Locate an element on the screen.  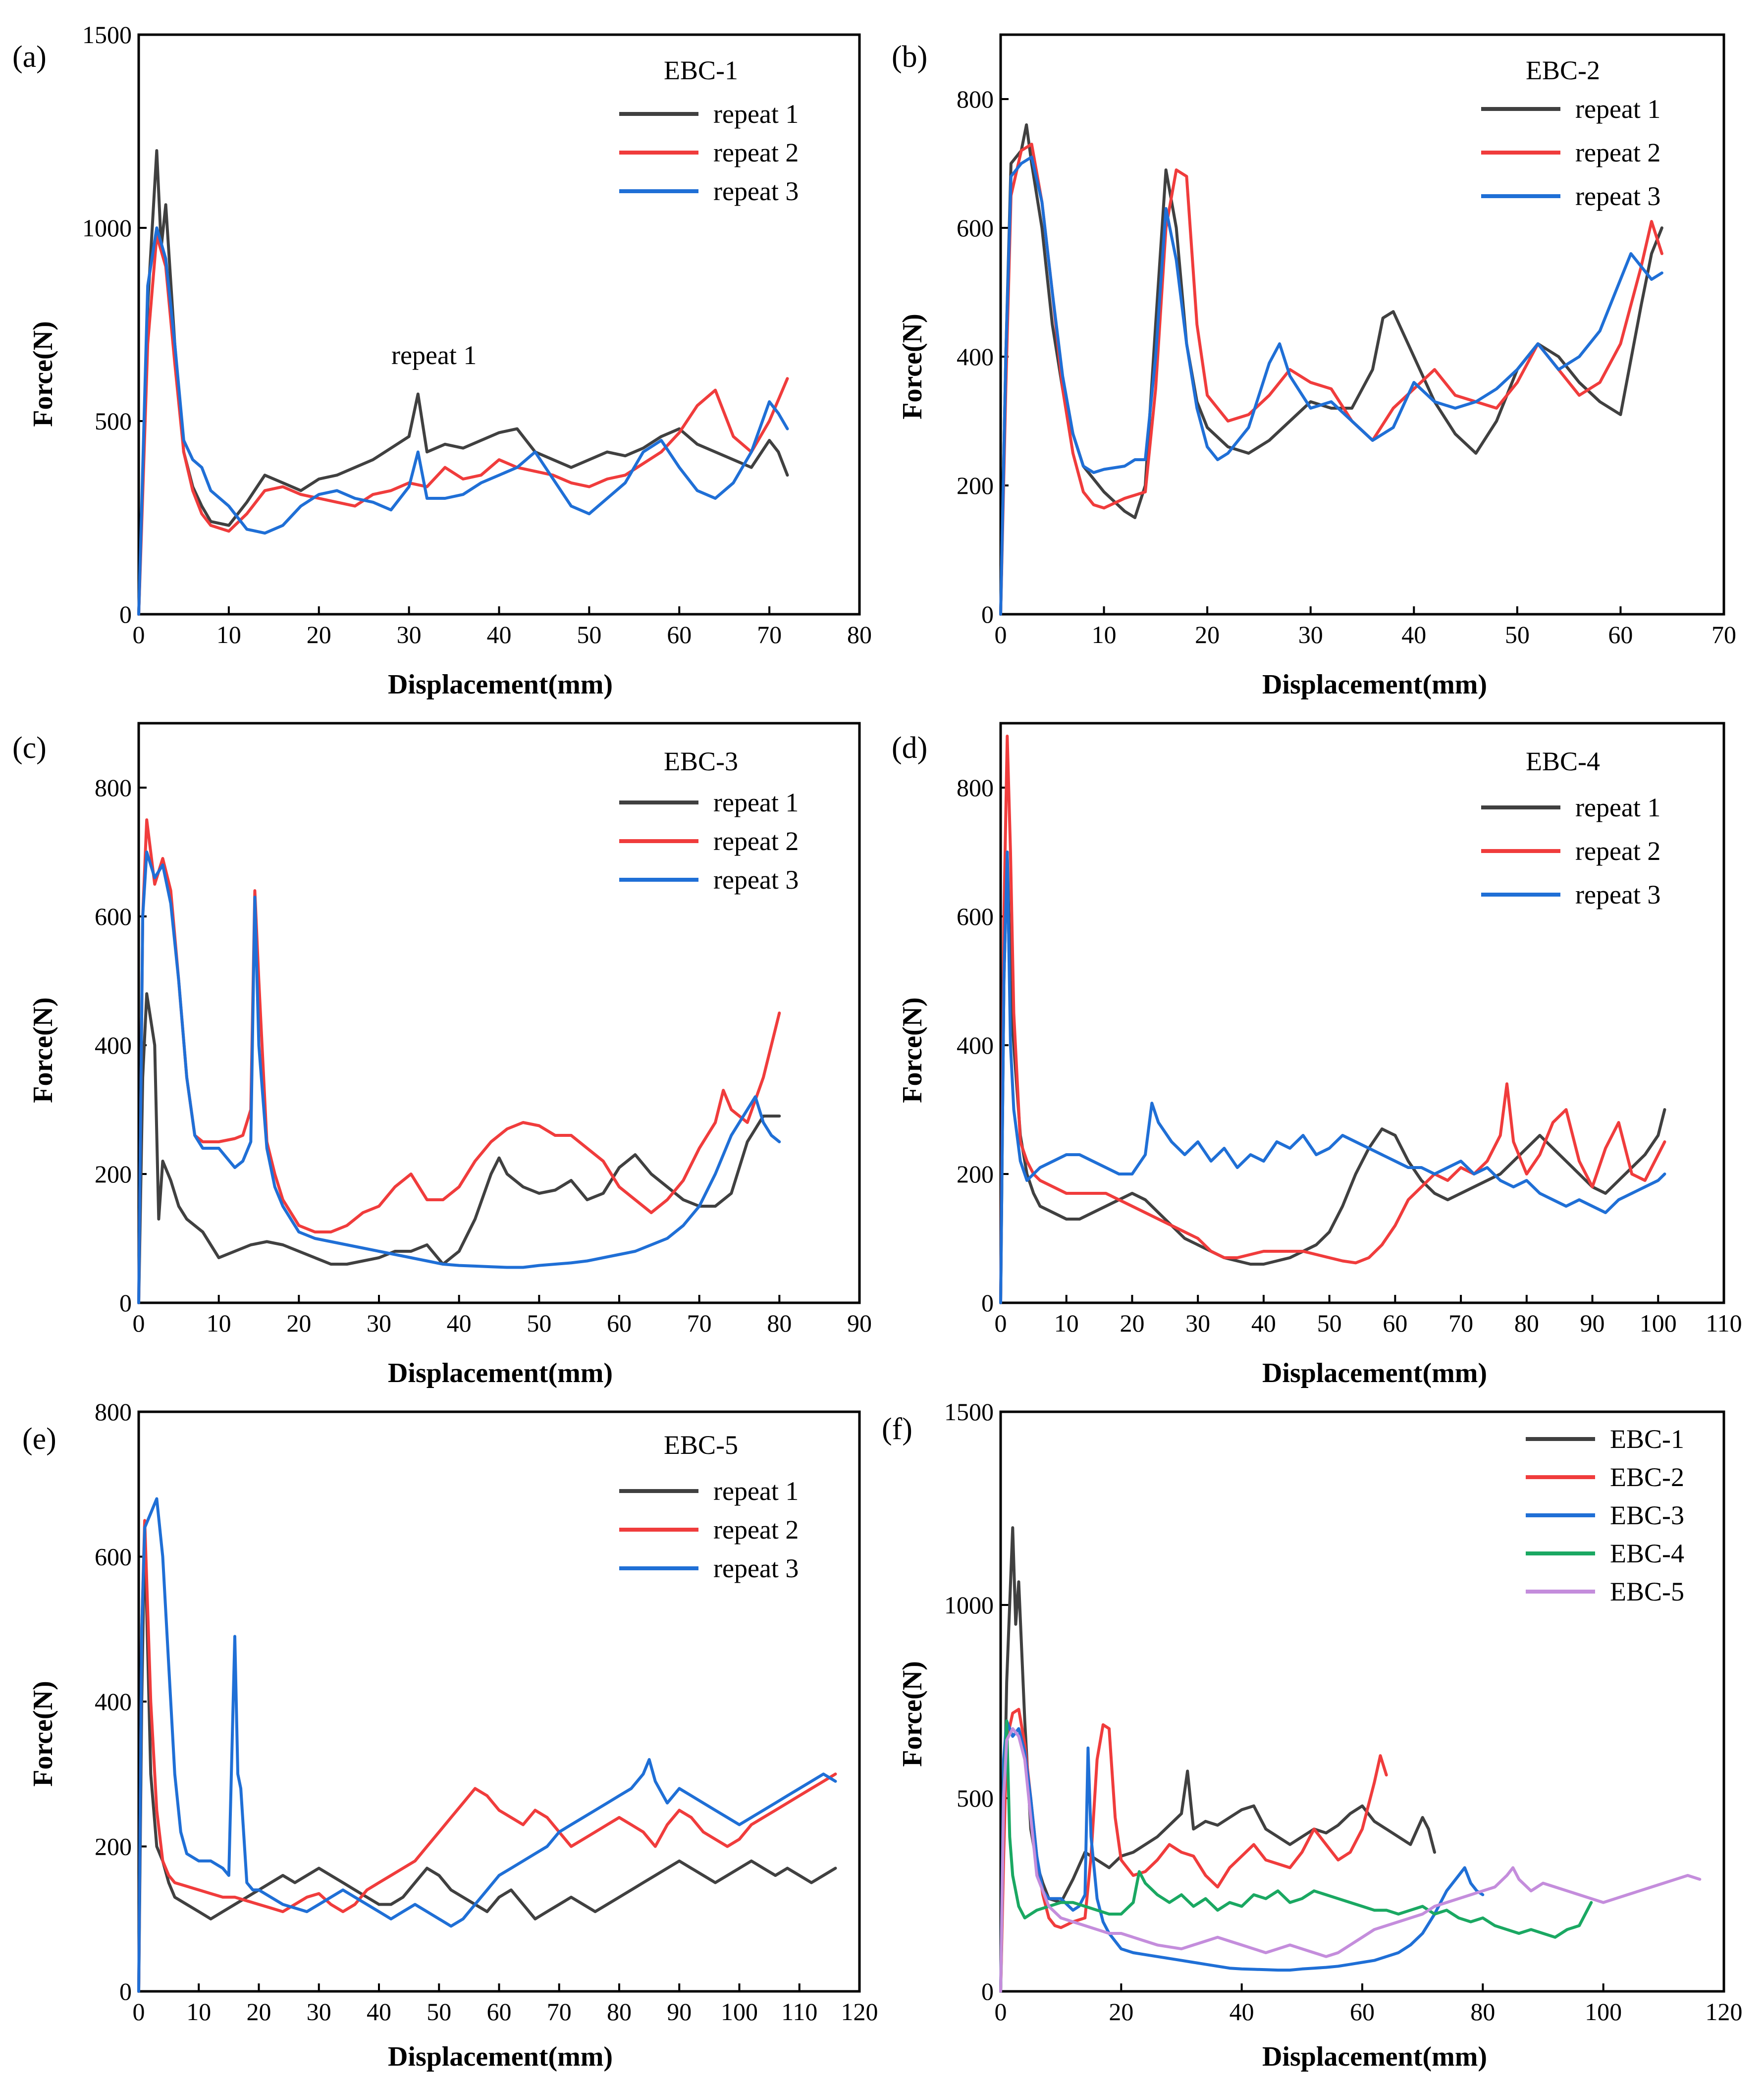
annotation-a: repeat 1 is located at coordinates (434, 355).